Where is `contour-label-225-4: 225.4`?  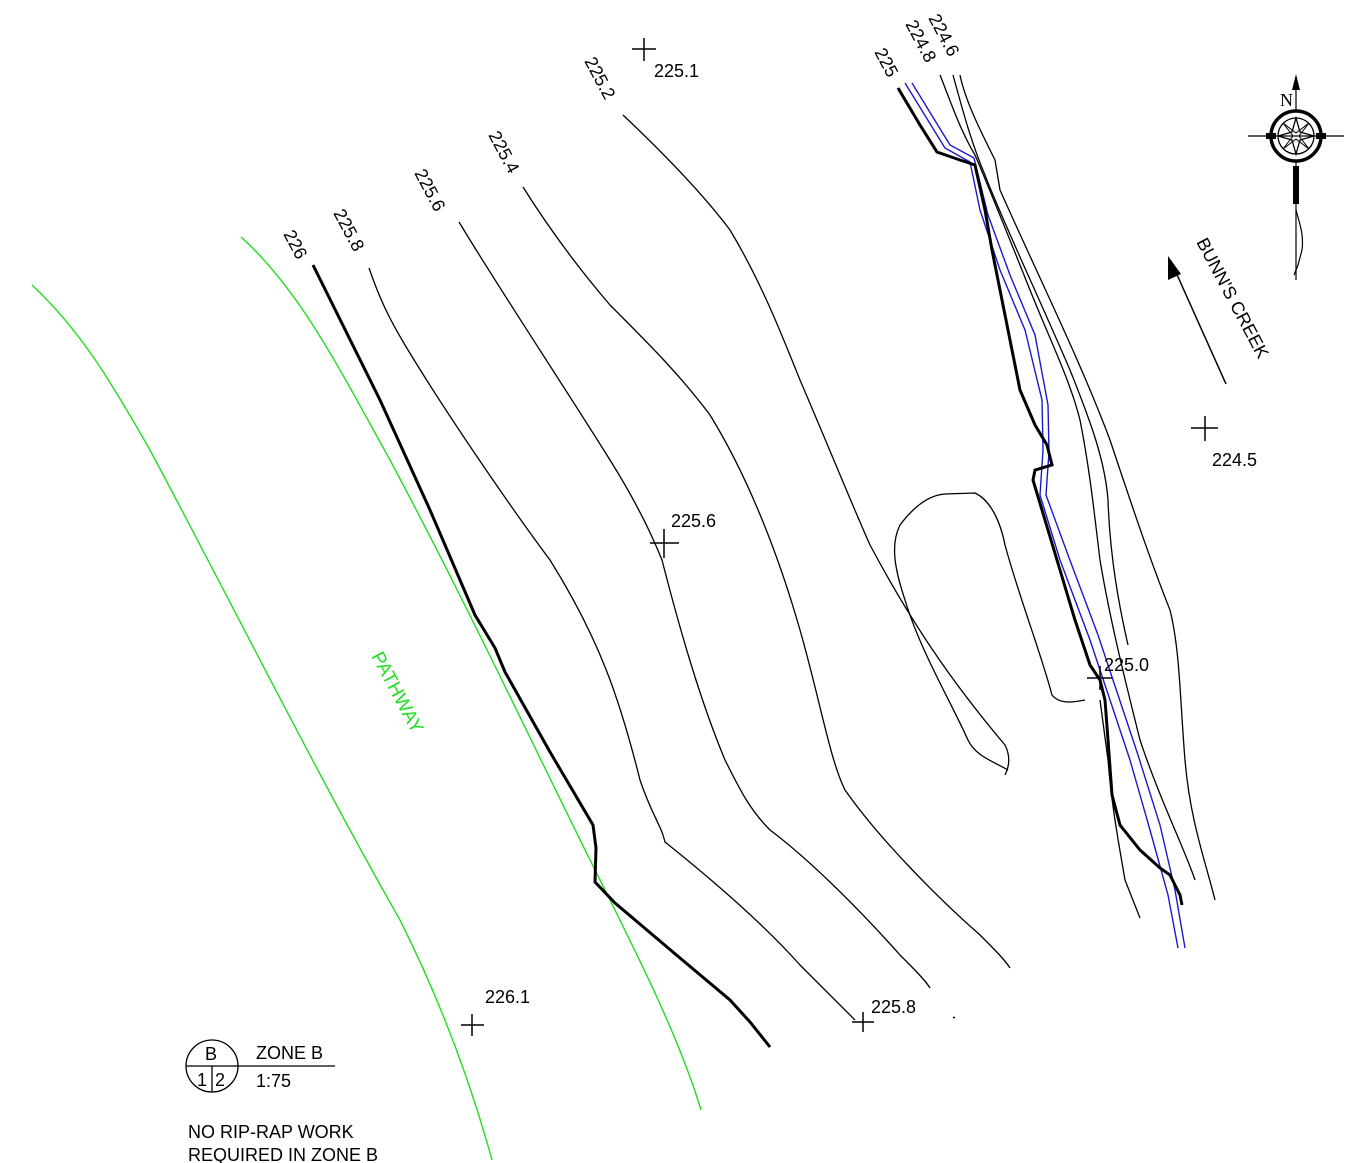 contour-label-225-4: 225.4 is located at coordinates (503, 151).